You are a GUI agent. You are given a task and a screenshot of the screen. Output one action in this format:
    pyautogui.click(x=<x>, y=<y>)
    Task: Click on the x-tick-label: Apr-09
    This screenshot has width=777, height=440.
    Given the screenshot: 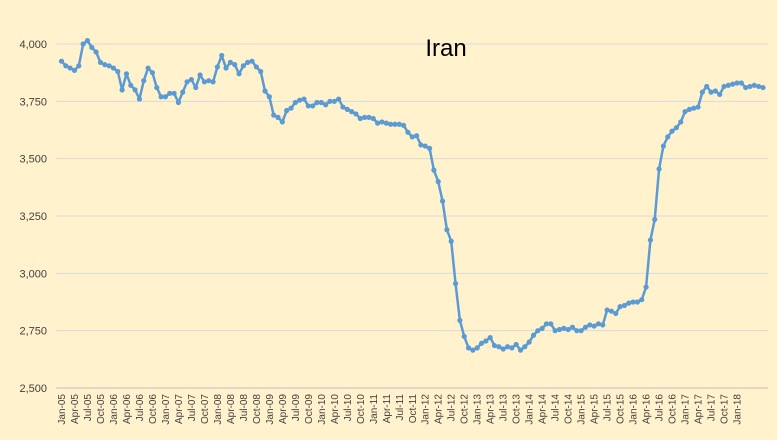 What is the action you would take?
    pyautogui.click(x=283, y=409)
    